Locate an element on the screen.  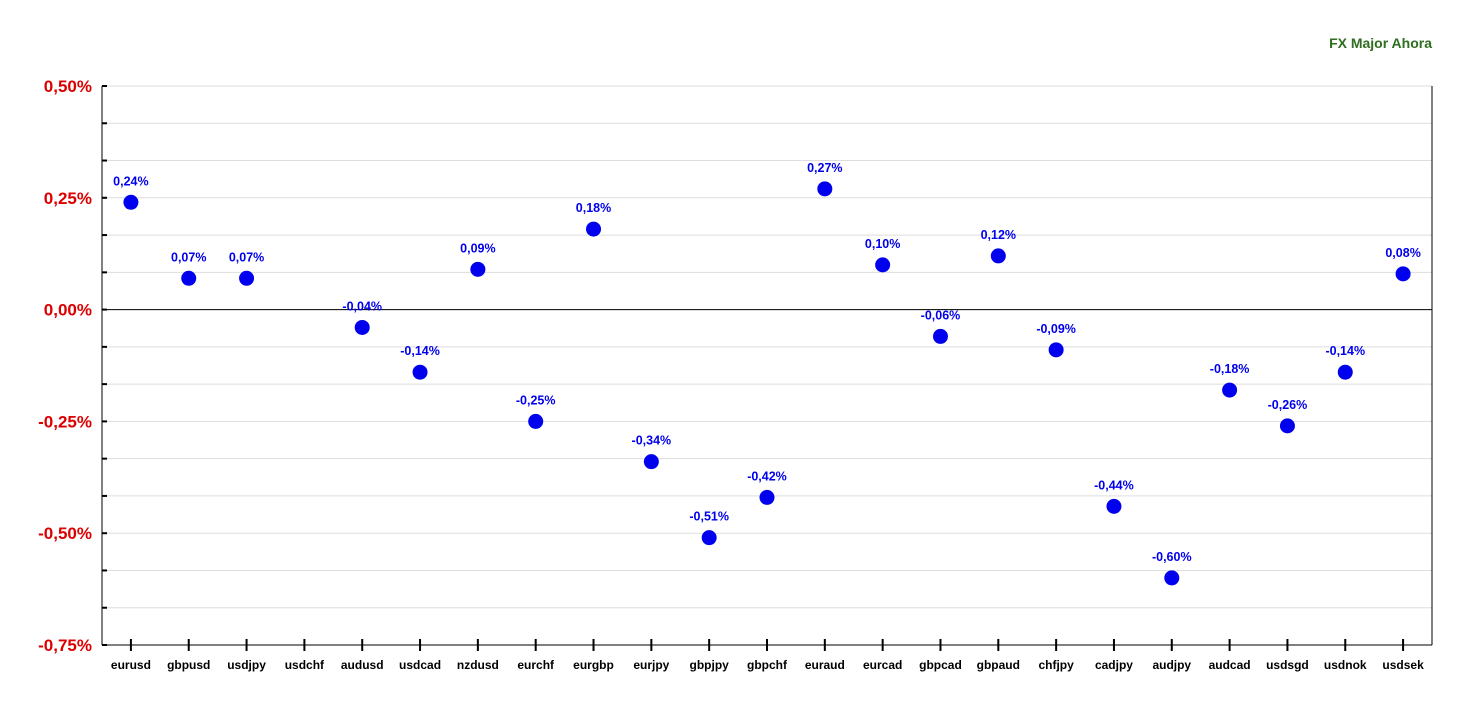
data-label-usdcad: -0,14% is located at coordinates (420, 351).